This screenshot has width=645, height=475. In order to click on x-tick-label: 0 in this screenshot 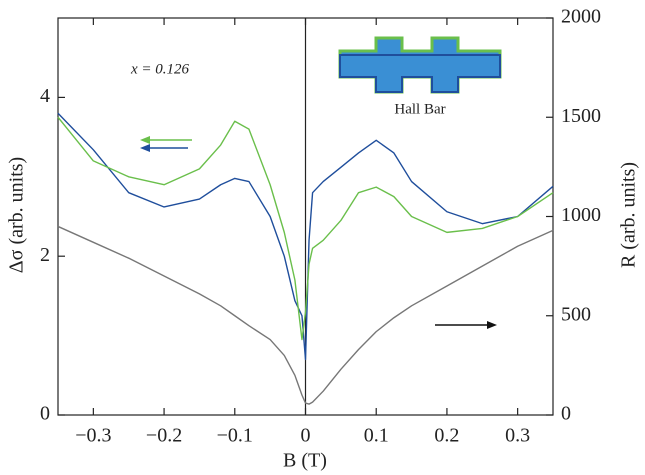, I will do `click(306, 436)`.